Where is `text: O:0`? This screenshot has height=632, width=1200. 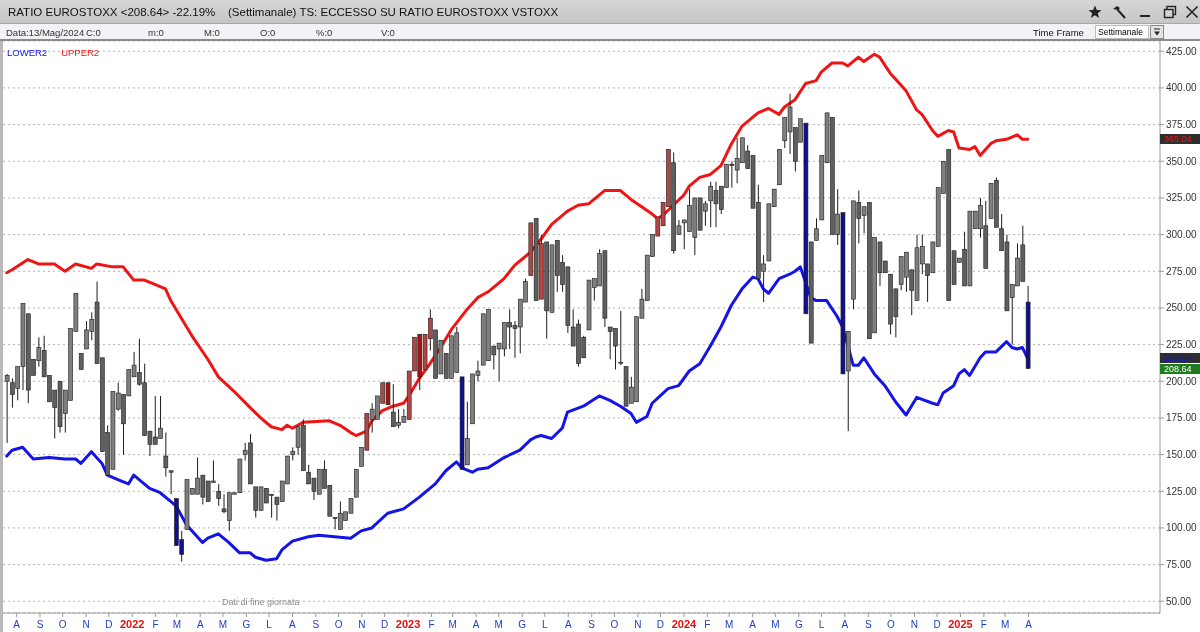 text: O:0 is located at coordinates (268, 32).